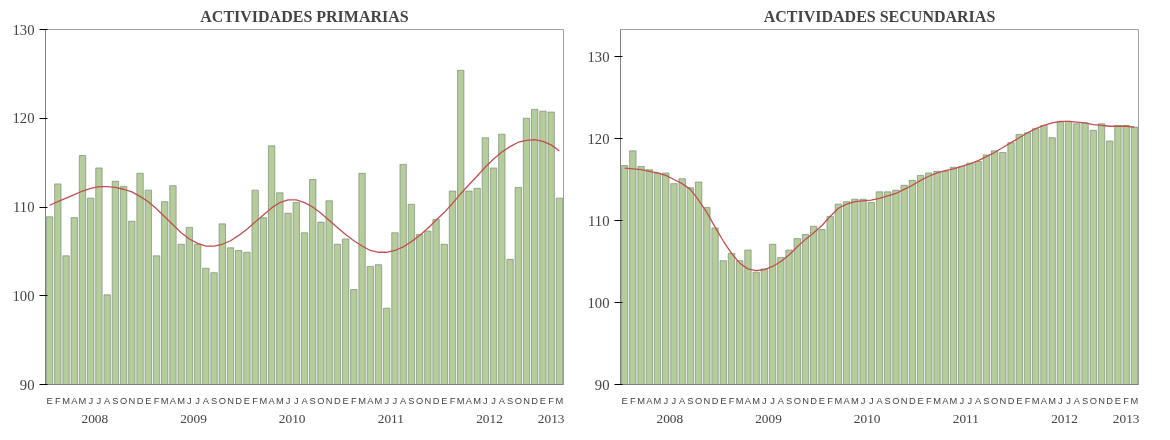 Image resolution: width=1170 pixels, height=440 pixels. I want to click on text: 2012, so click(489, 418).